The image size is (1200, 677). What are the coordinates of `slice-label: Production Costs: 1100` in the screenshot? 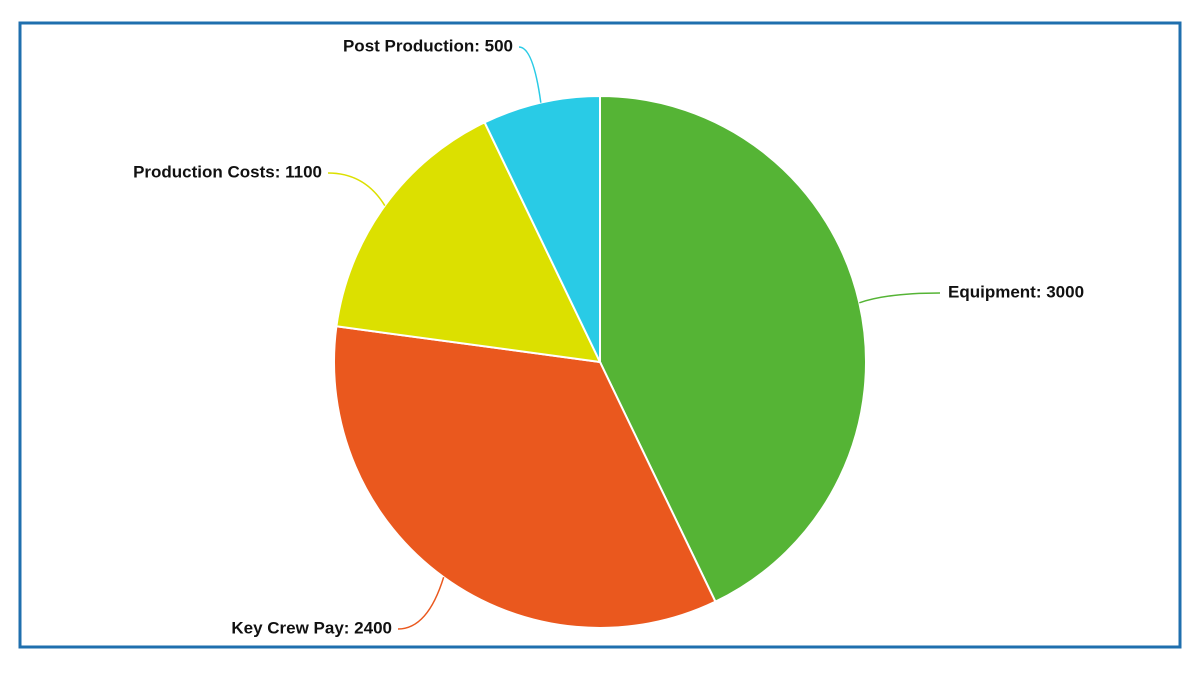 It's located at (227, 171).